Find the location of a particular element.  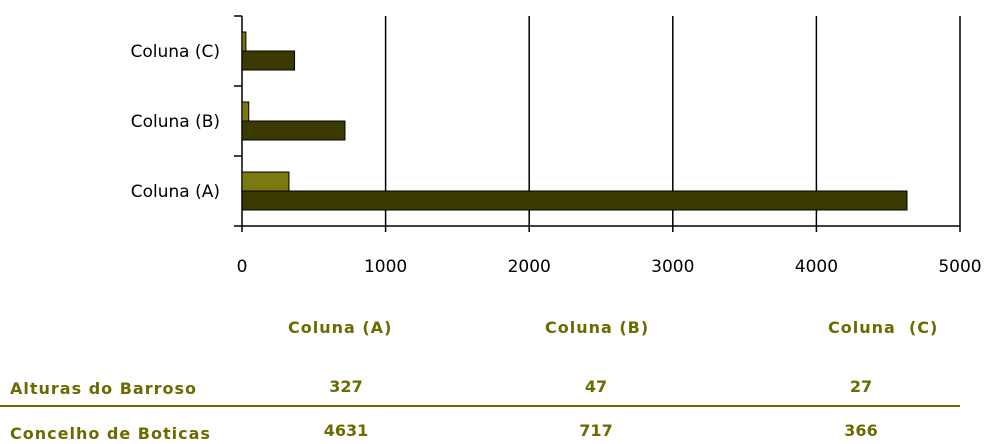

table-cell: 327 is located at coordinates (346, 386).